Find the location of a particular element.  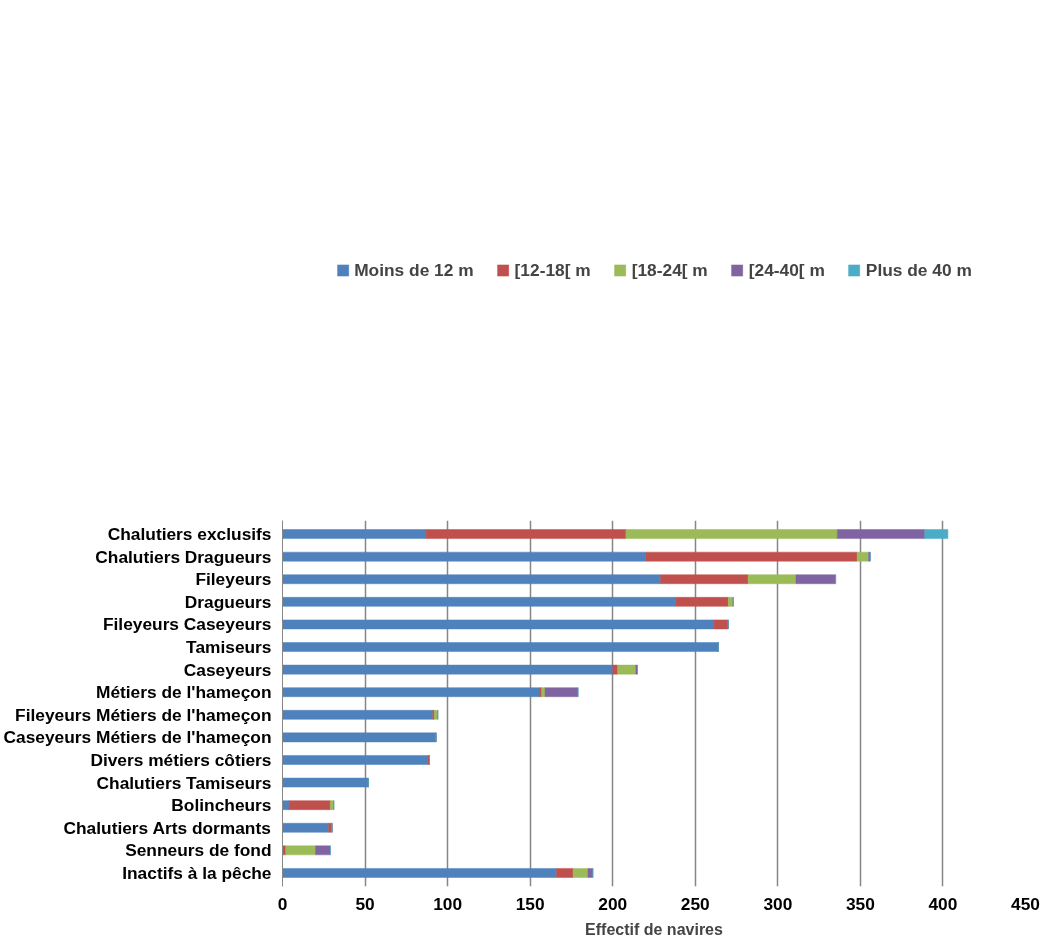

legend-label: Plus de 40 m is located at coordinates (918, 270).